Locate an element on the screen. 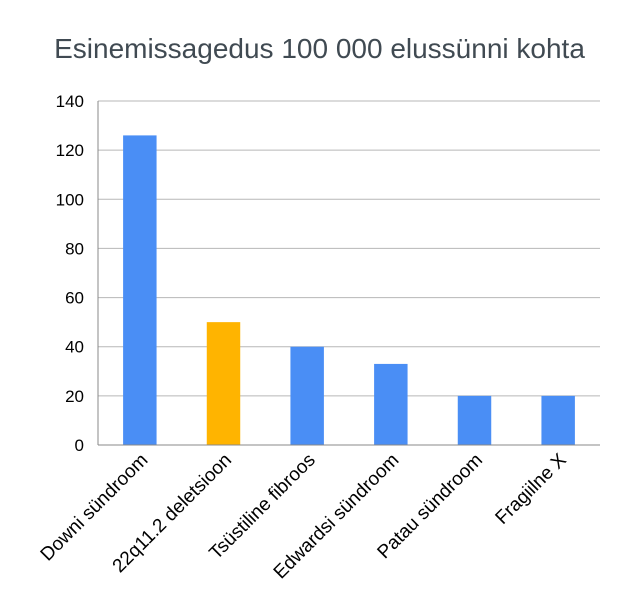 Image resolution: width=639 pixels, height=611 pixels. chart-title: Esinemissagedus 100 000 elussünni kohta is located at coordinates (319, 48).